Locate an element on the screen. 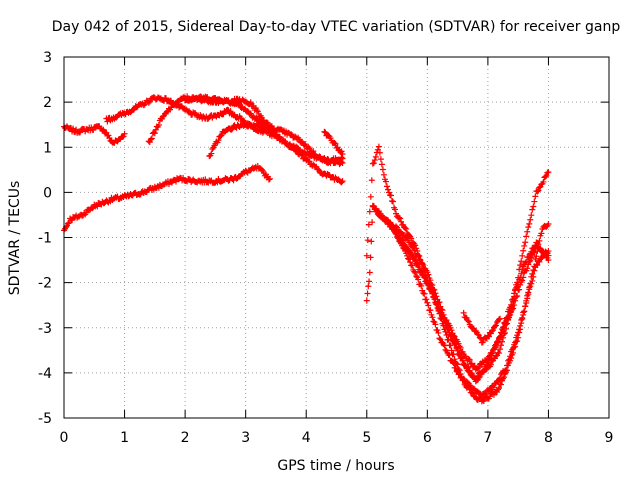  y-tick-label: 1 is located at coordinates (47, 148).